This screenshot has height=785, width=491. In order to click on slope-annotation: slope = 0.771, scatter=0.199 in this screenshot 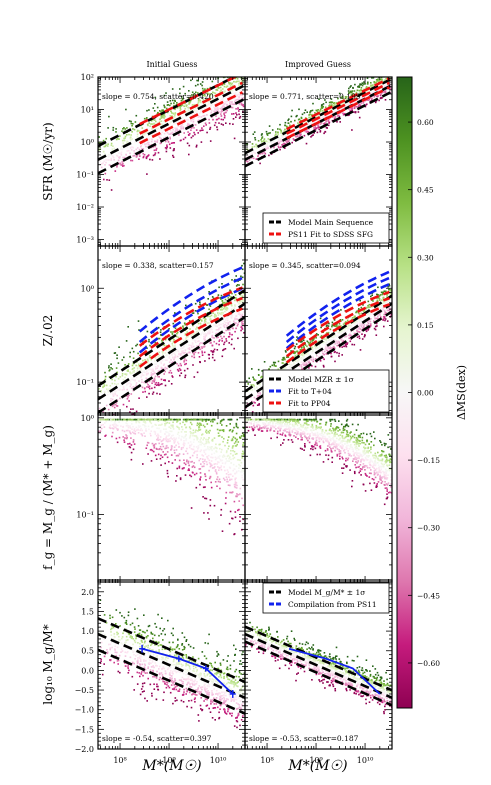, I will do `click(305, 96)`.